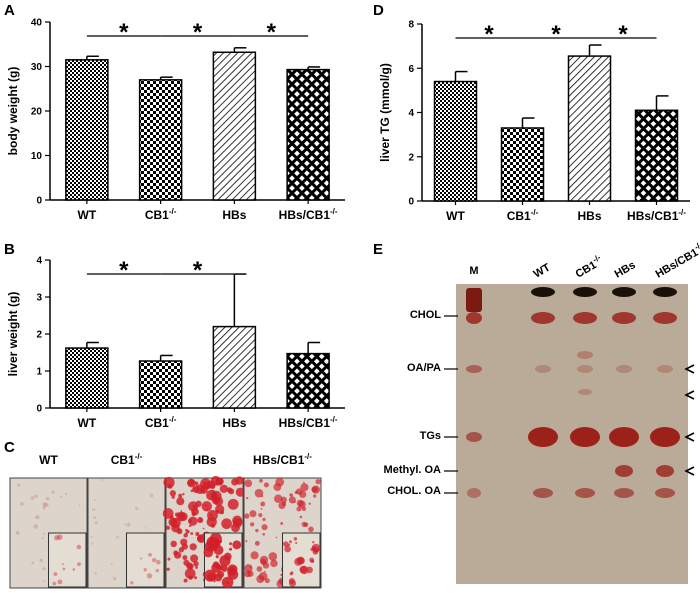  Describe the element at coordinates (589, 216) in the screenshot. I see `x-tick-label: HBs` at that location.